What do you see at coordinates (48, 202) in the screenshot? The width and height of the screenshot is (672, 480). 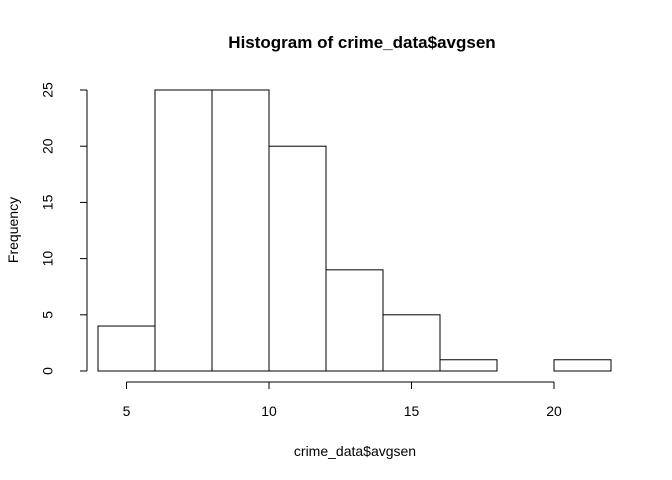 I see `y-tick-label-15: 15` at bounding box center [48, 202].